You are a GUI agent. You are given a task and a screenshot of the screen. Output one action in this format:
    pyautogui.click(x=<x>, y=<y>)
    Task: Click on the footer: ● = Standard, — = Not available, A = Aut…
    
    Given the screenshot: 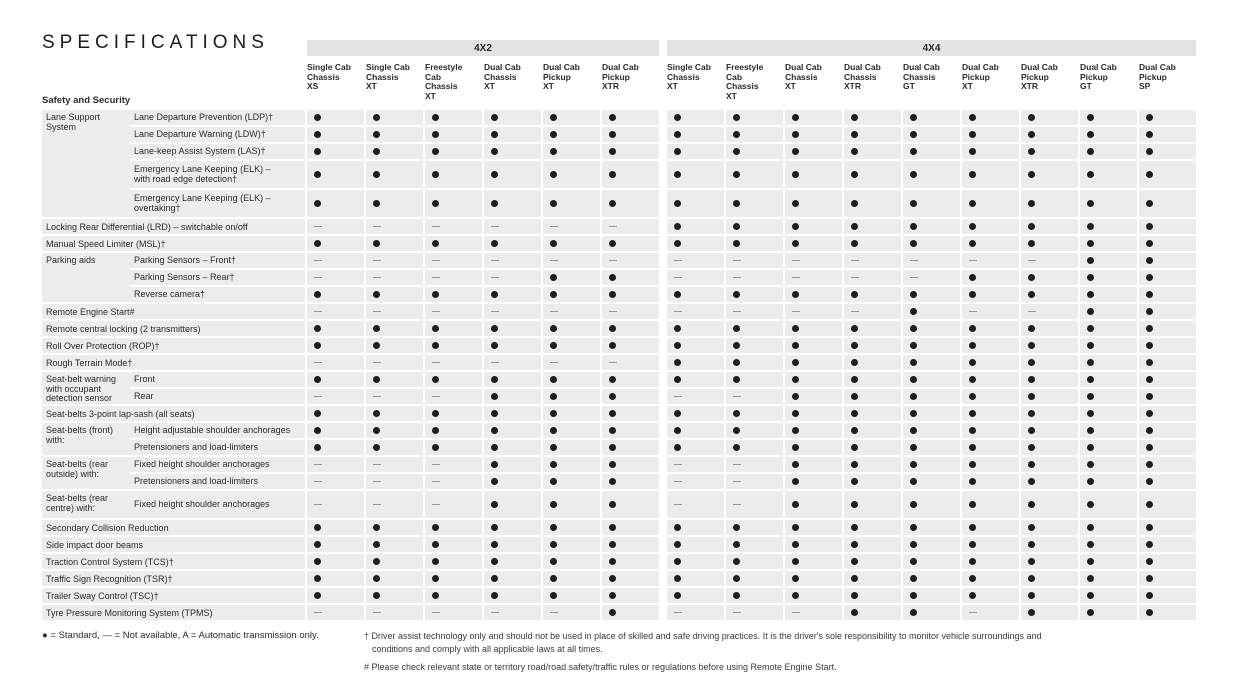 What is the action you would take?
    pyautogui.click(x=622, y=652)
    